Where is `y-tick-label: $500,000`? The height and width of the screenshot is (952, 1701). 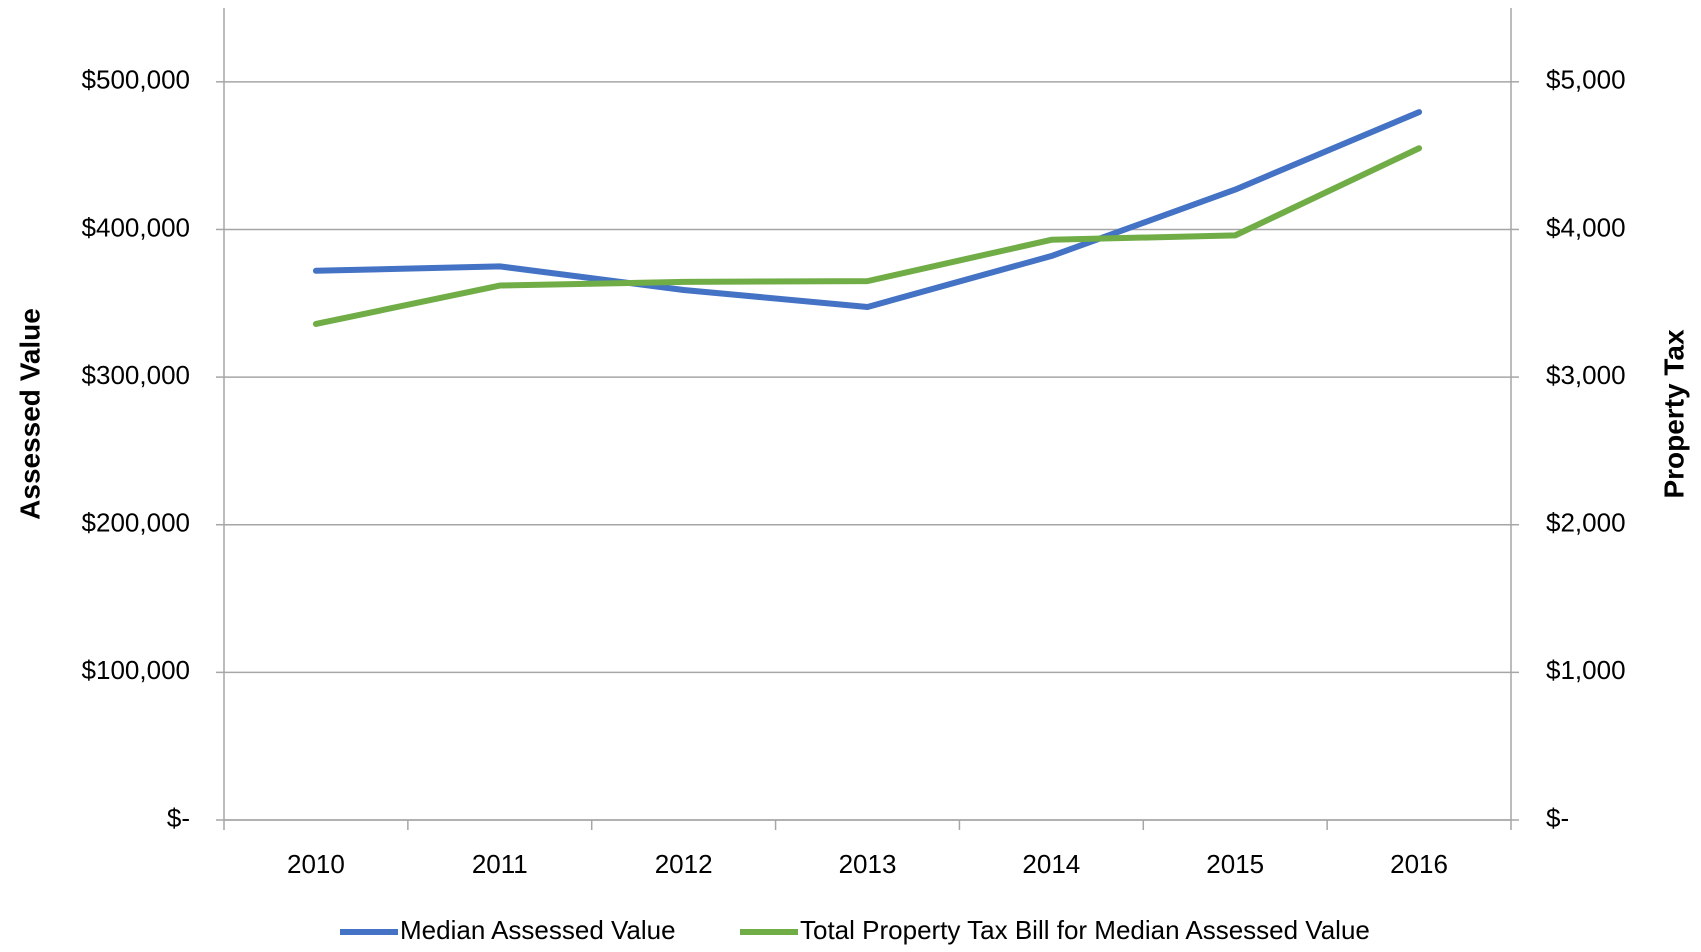
y-tick-label: $500,000 is located at coordinates (136, 80).